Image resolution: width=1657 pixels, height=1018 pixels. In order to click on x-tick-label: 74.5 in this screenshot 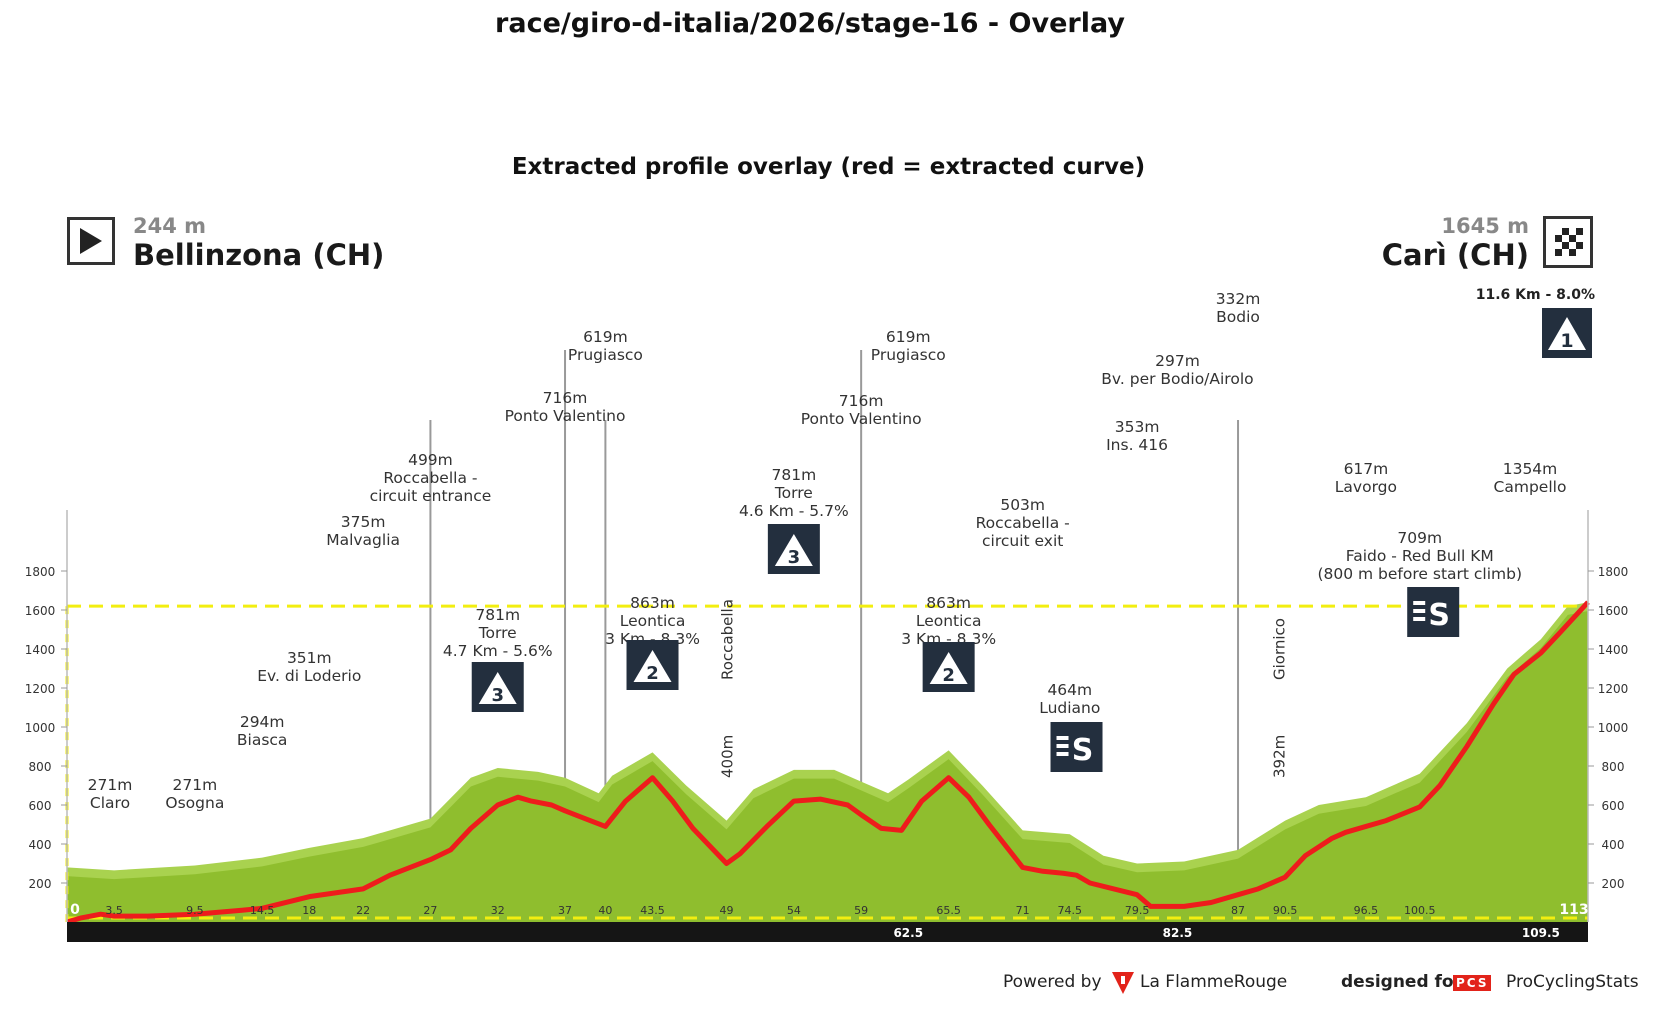, I will do `click(1070, 910)`.